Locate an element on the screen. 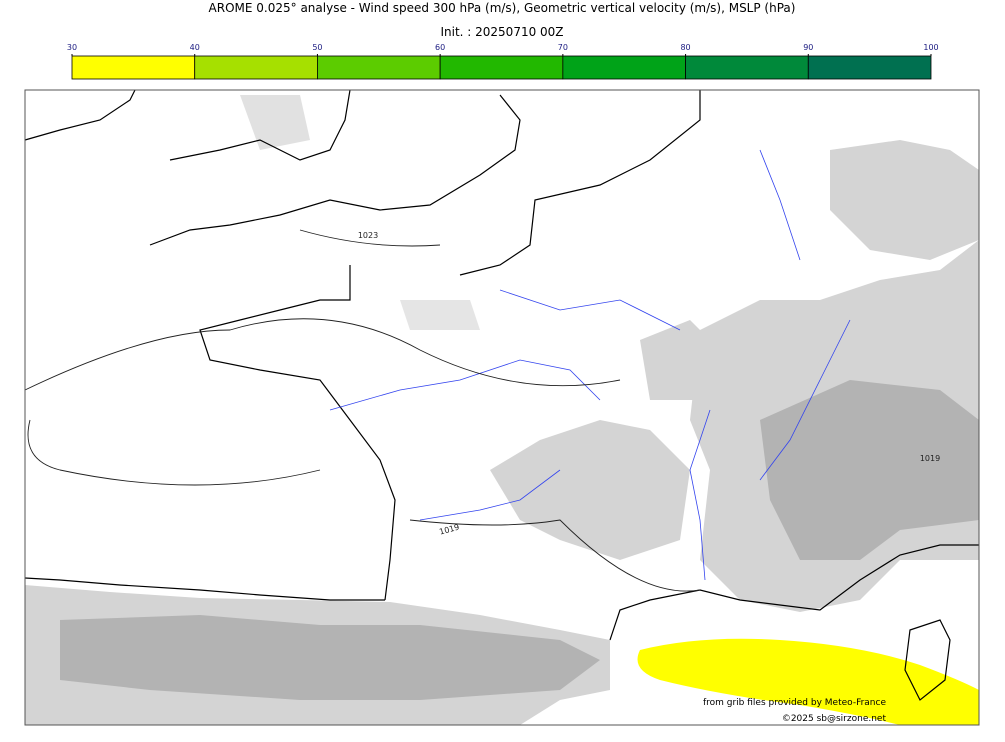  wind-area is located at coordinates (808, 681).